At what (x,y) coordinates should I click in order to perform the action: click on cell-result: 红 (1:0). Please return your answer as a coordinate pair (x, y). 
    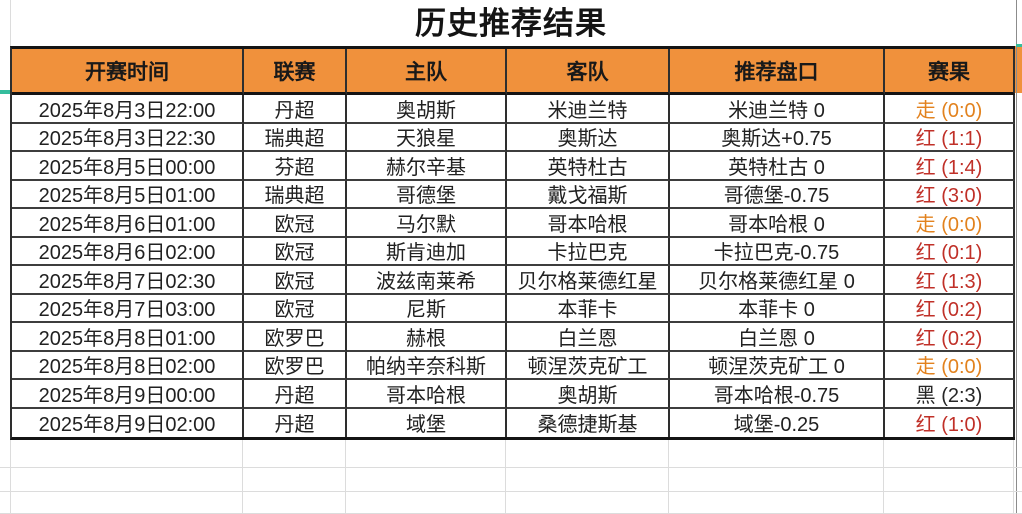
    Looking at the image, I should click on (950, 422).